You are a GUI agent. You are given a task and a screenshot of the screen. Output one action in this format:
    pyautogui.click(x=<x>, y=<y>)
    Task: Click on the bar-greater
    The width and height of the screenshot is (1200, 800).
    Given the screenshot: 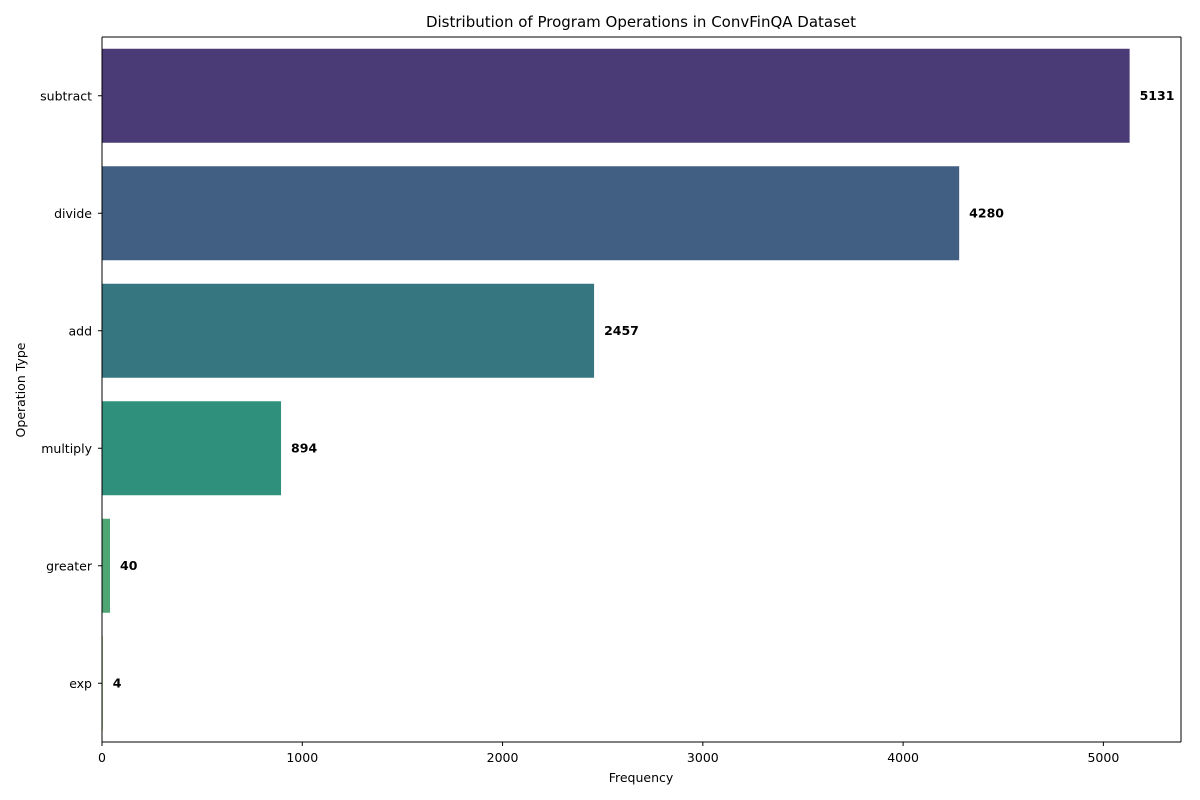 What is the action you would take?
    pyautogui.click(x=106, y=565)
    